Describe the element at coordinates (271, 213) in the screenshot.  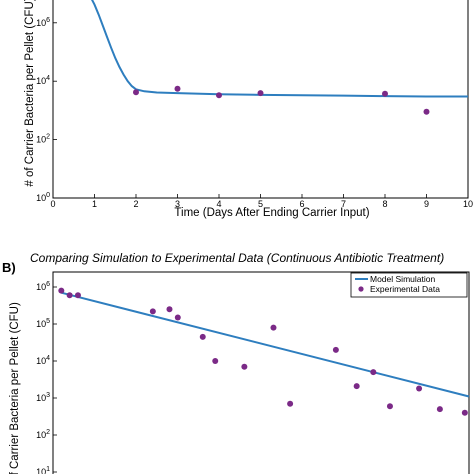
I see `x-axis-label-a: Time (Days After Ending Carrier Input)` at that location.